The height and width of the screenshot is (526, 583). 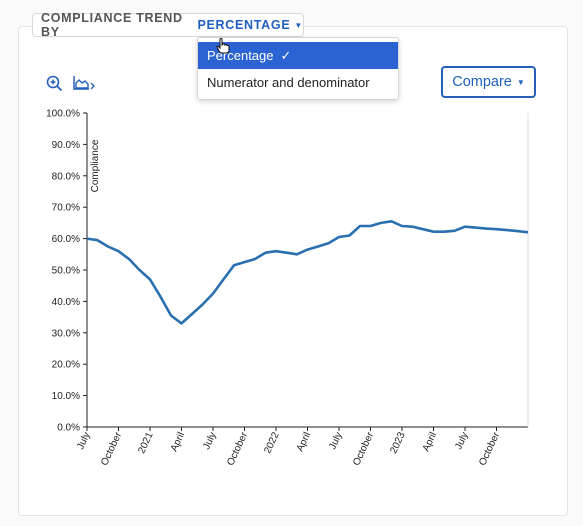 What do you see at coordinates (112, 25) in the screenshot?
I see `trend-header-prefix: COMPLIANCE TREND BY` at bounding box center [112, 25].